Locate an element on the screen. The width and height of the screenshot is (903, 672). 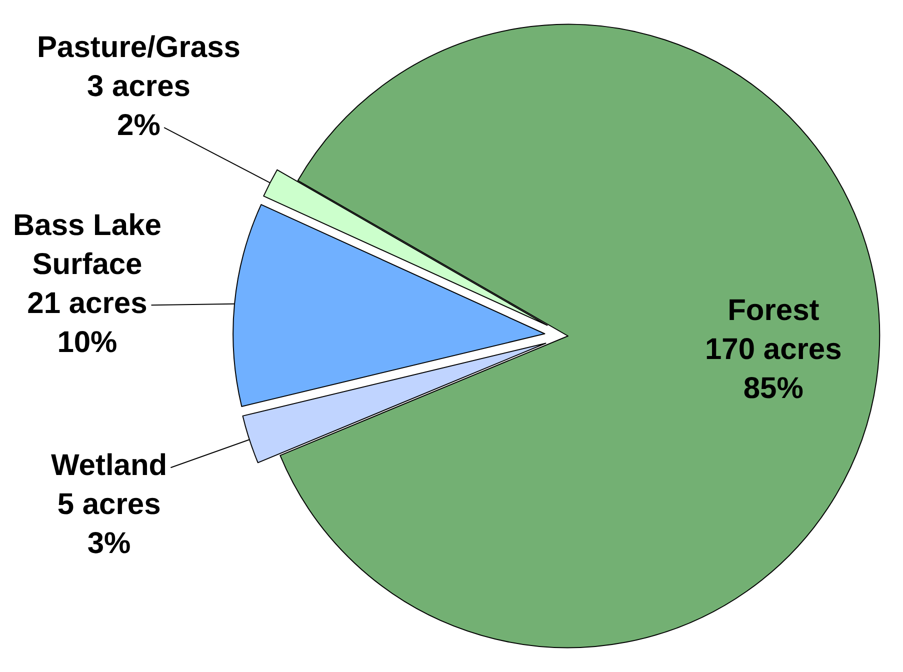
slice-label: Bass Lake Surface is located at coordinates (87, 245).